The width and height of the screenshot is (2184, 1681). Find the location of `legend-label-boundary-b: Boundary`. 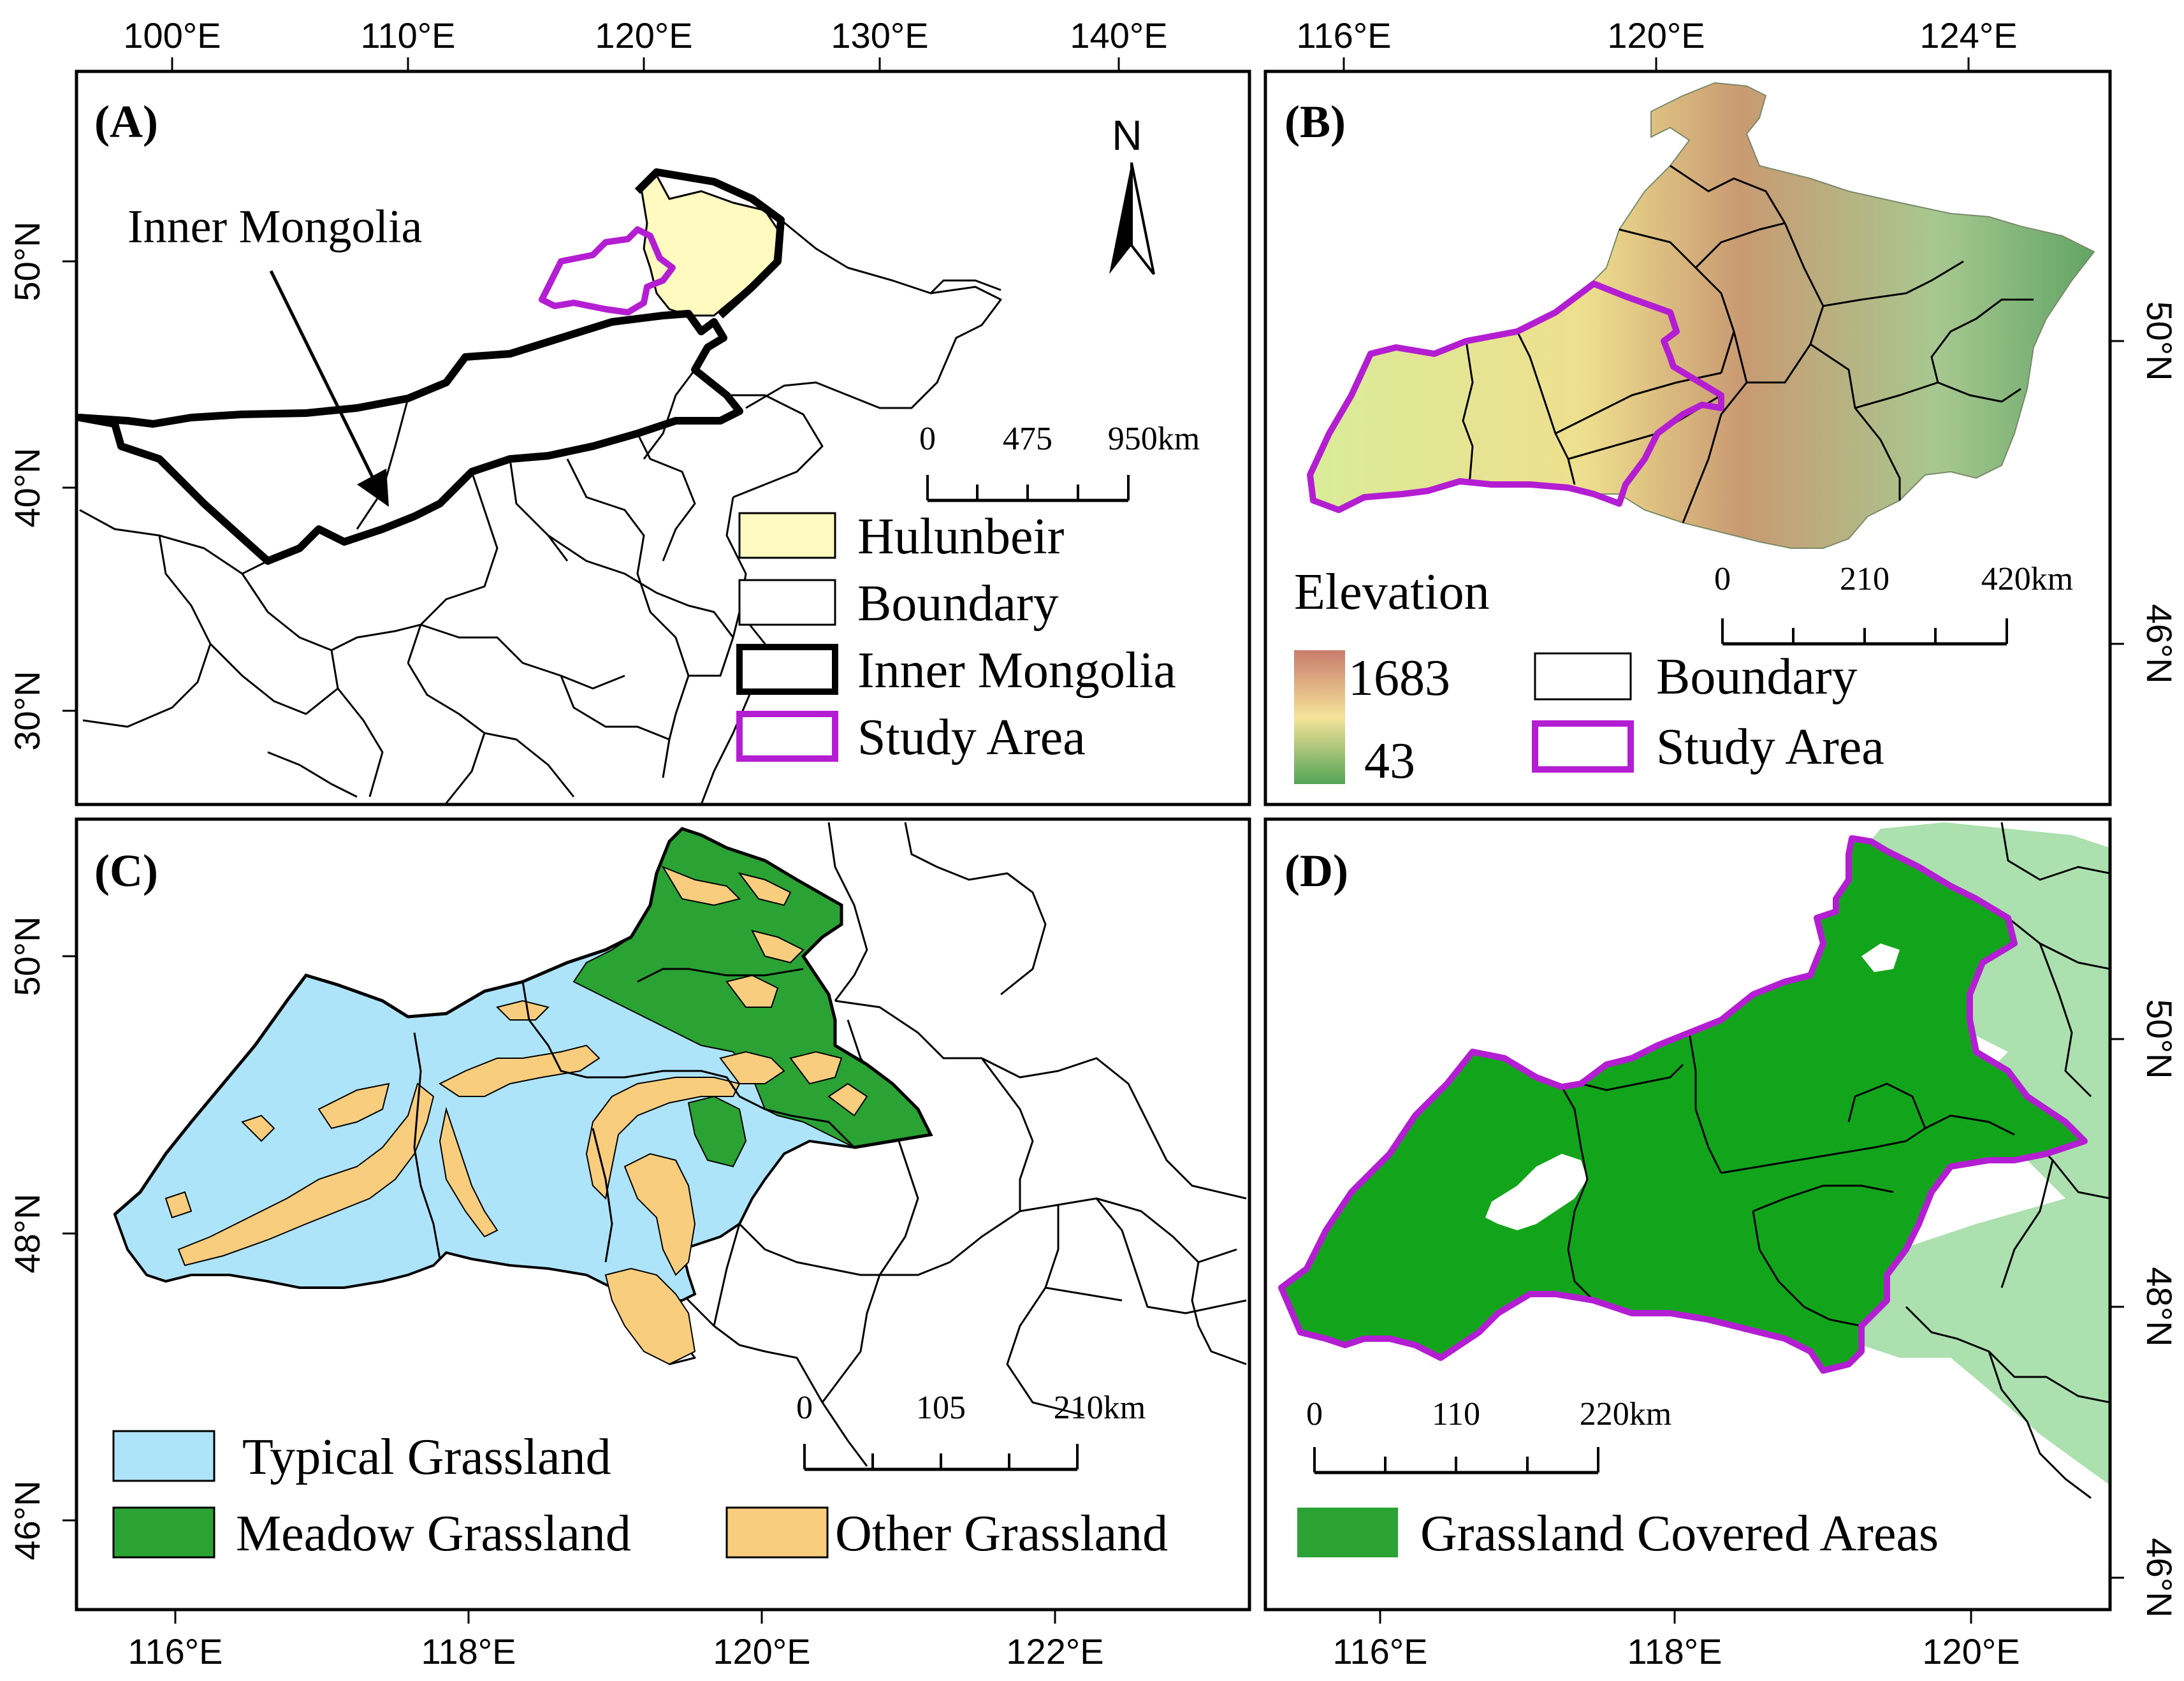

legend-label-boundary-b: Boundary is located at coordinates (1757, 677).